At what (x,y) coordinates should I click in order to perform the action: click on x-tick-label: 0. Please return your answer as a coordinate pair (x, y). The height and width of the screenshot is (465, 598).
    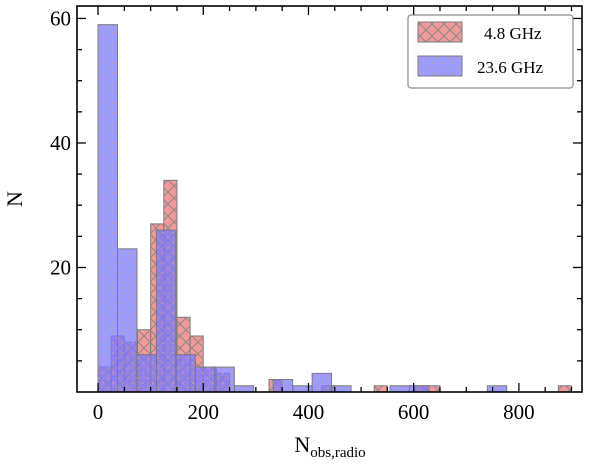
    Looking at the image, I should click on (98, 412).